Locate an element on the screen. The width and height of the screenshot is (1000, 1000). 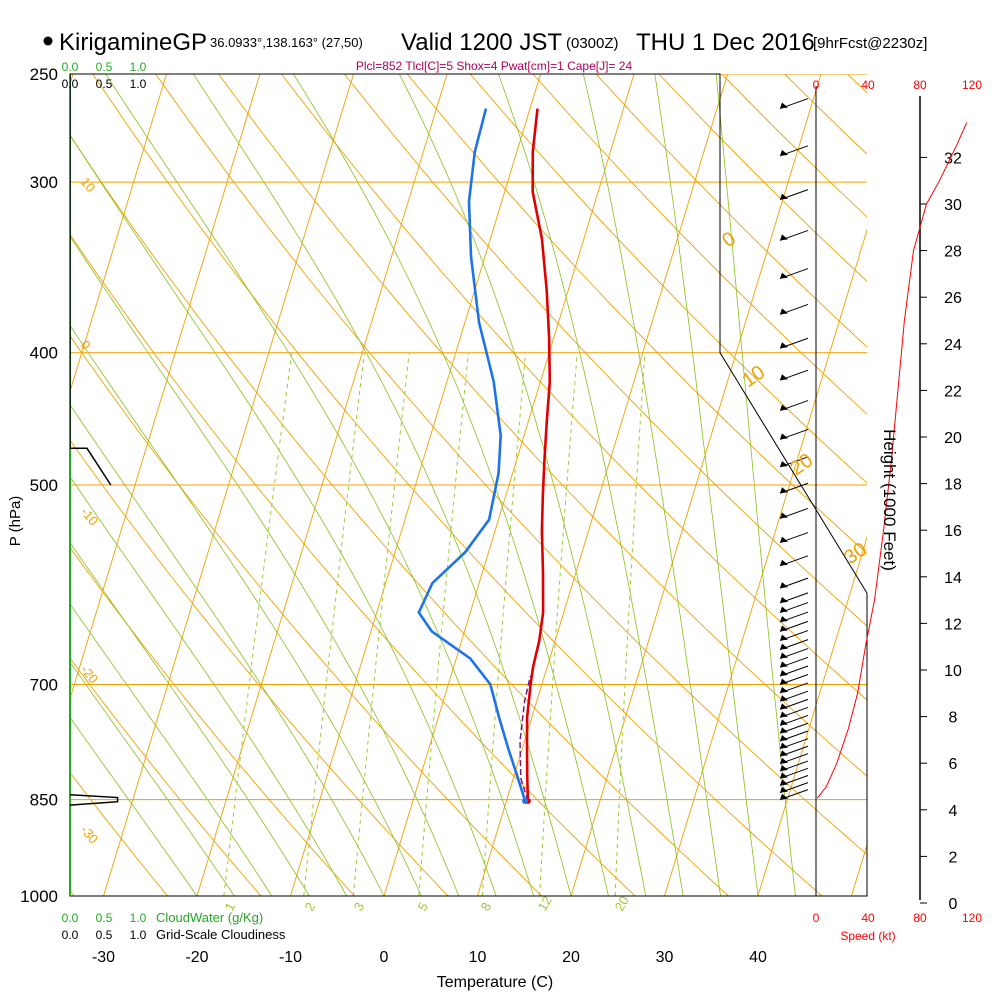
cloudiness-tick-label-bottom: 0.0 is located at coordinates (70, 935).